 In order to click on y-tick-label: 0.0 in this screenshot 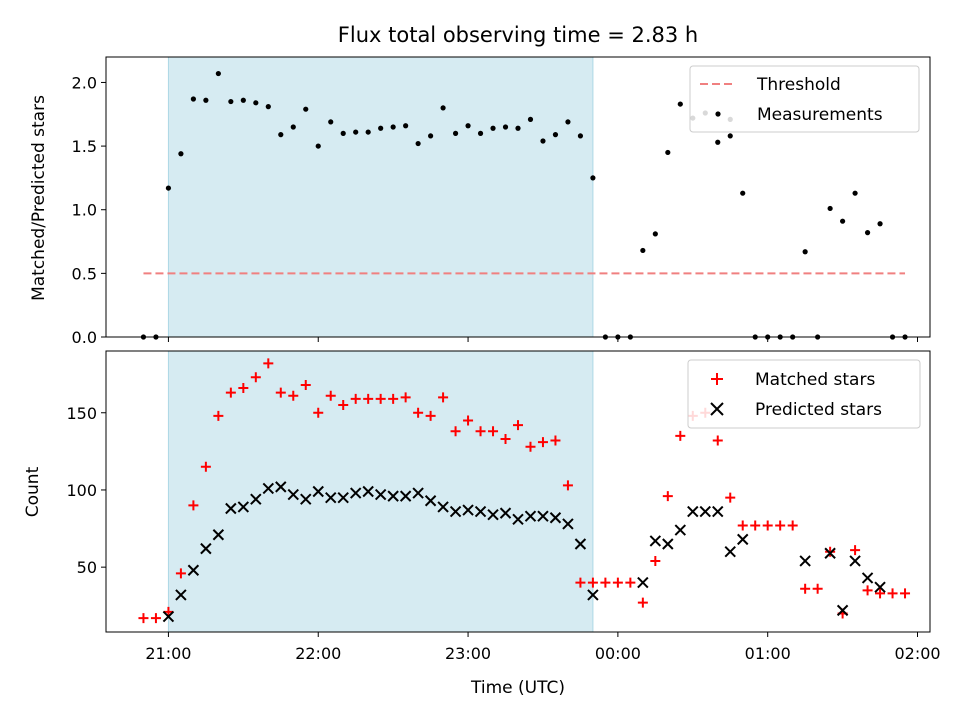, I will do `click(84, 337)`.